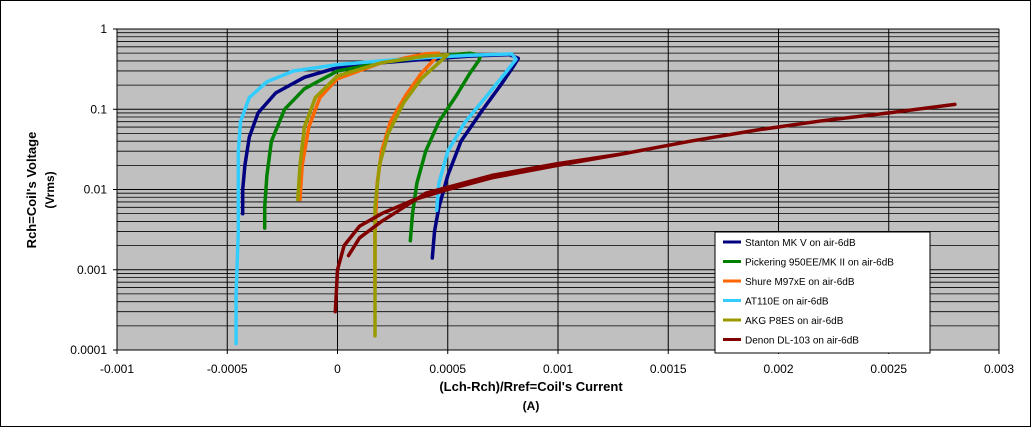  Describe the element at coordinates (98, 109) in the screenshot. I see `y-tick-label: 0.1` at that location.